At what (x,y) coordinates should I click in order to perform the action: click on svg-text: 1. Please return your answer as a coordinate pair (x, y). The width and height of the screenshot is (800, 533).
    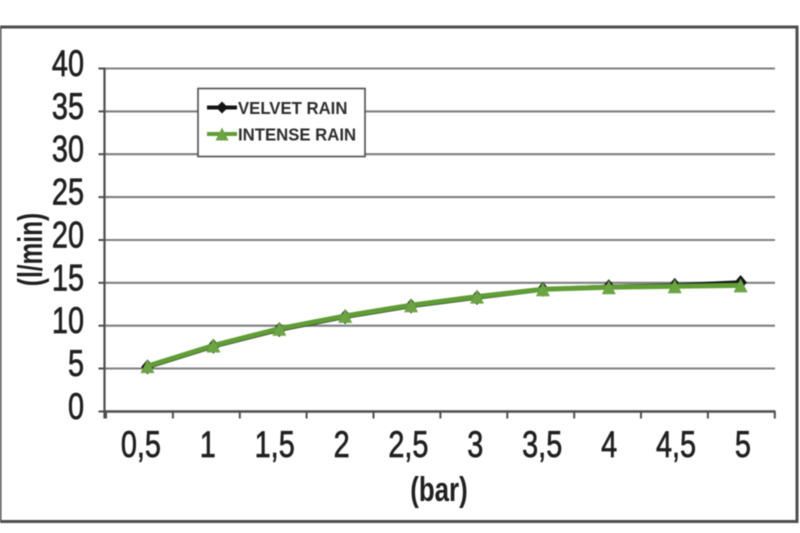
    Looking at the image, I should click on (208, 445).